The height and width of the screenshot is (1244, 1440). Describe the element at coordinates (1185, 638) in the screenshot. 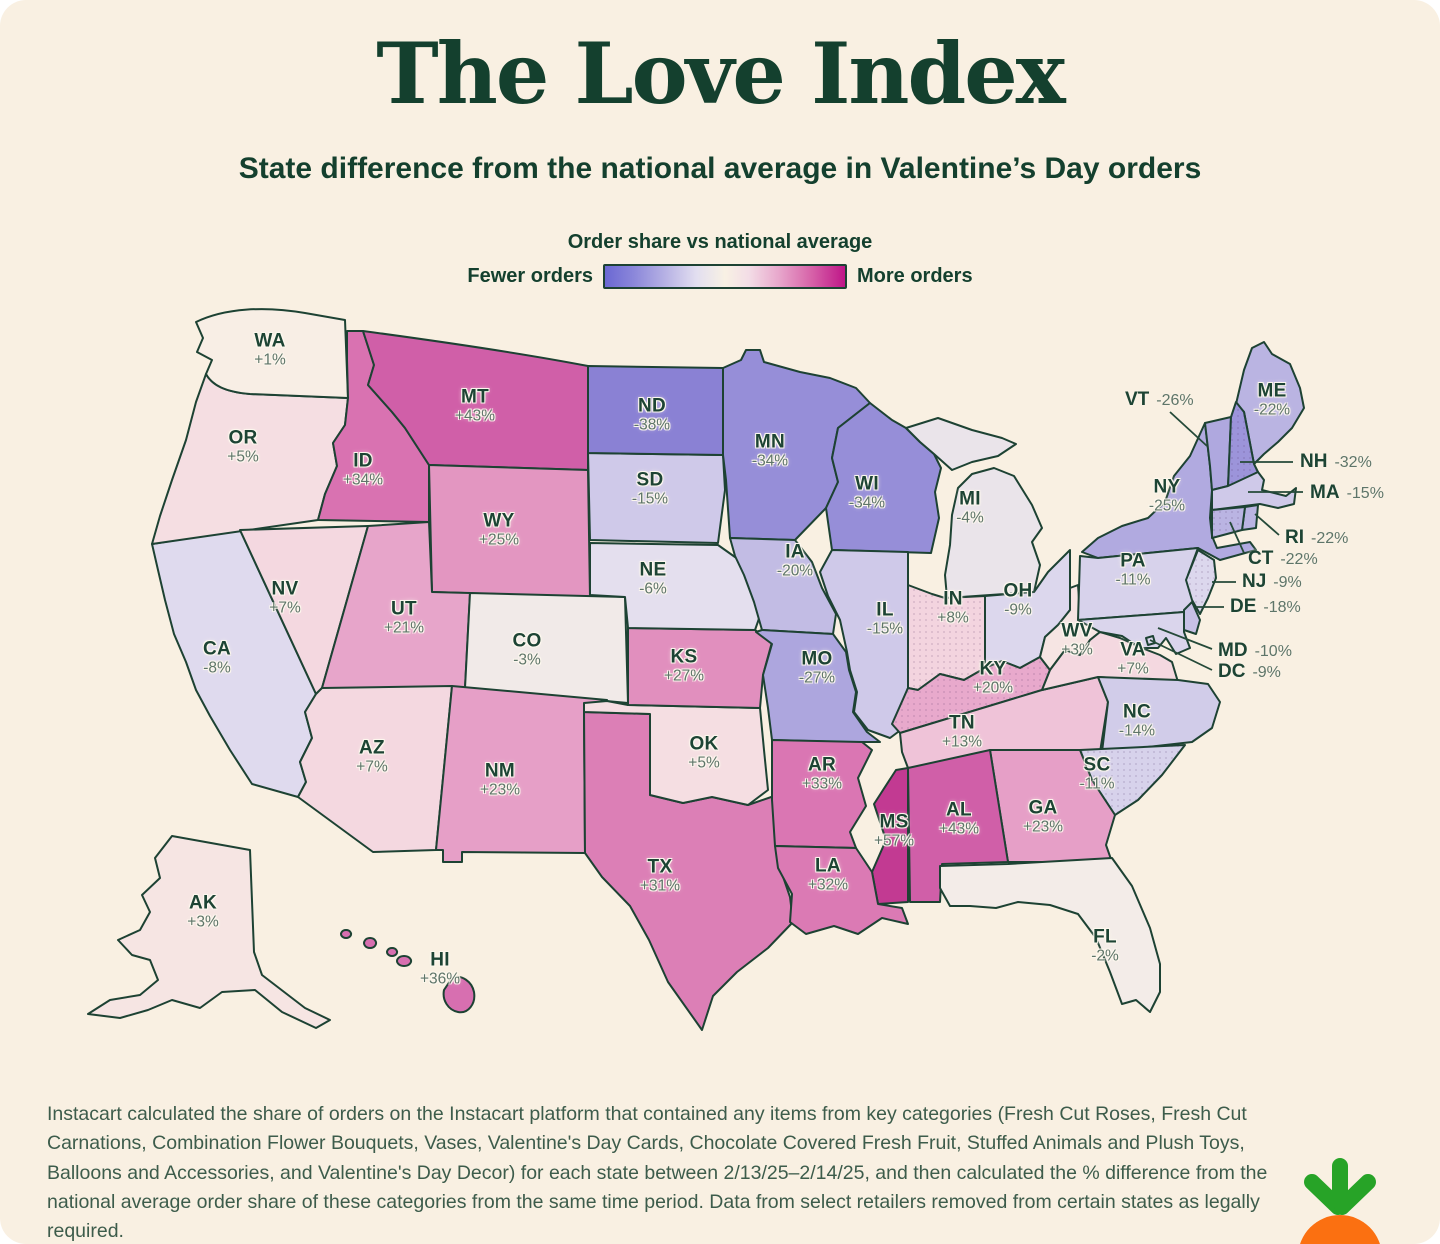

I see `callout-line-MD` at that location.